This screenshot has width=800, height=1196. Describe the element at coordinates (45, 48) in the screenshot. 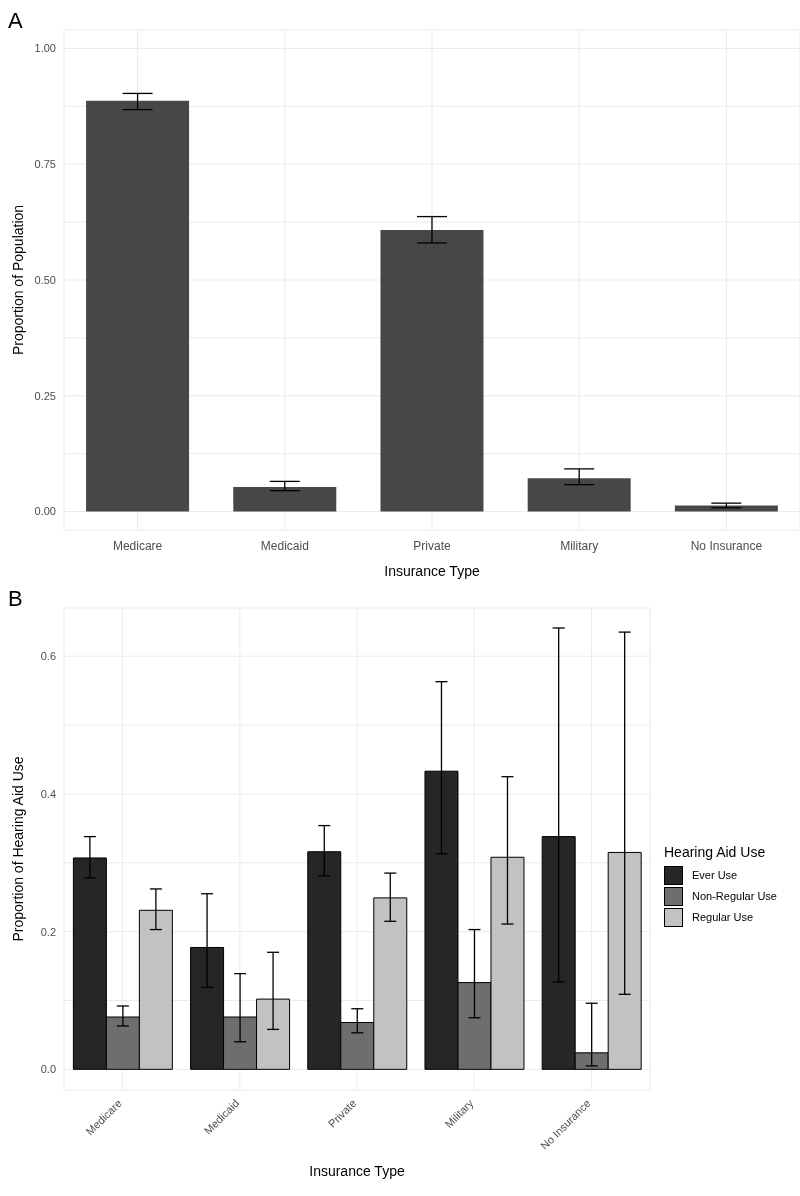

I see `y-tick-label: 1.00` at that location.